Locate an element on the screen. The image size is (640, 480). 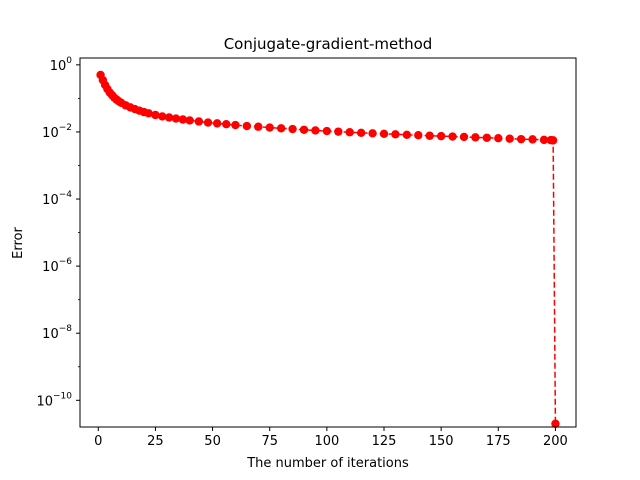
chart-title: Conjugate-gradient-method is located at coordinates (328, 44).